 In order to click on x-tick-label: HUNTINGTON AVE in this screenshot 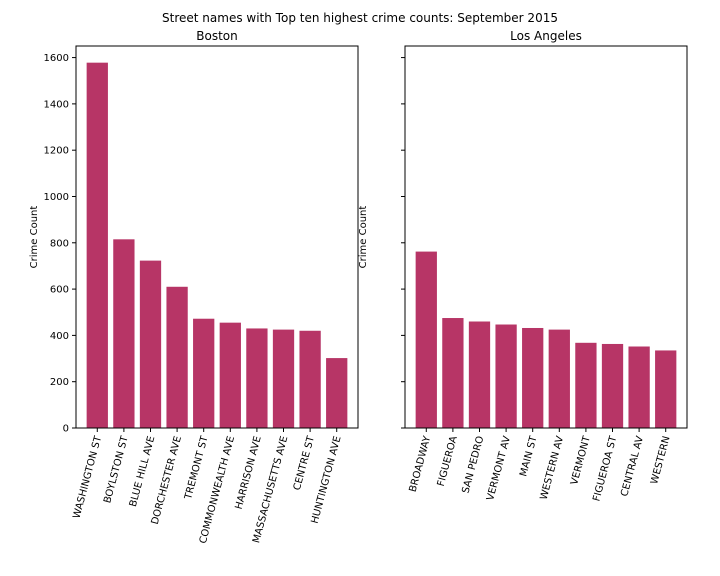, I will do `click(327, 480)`.